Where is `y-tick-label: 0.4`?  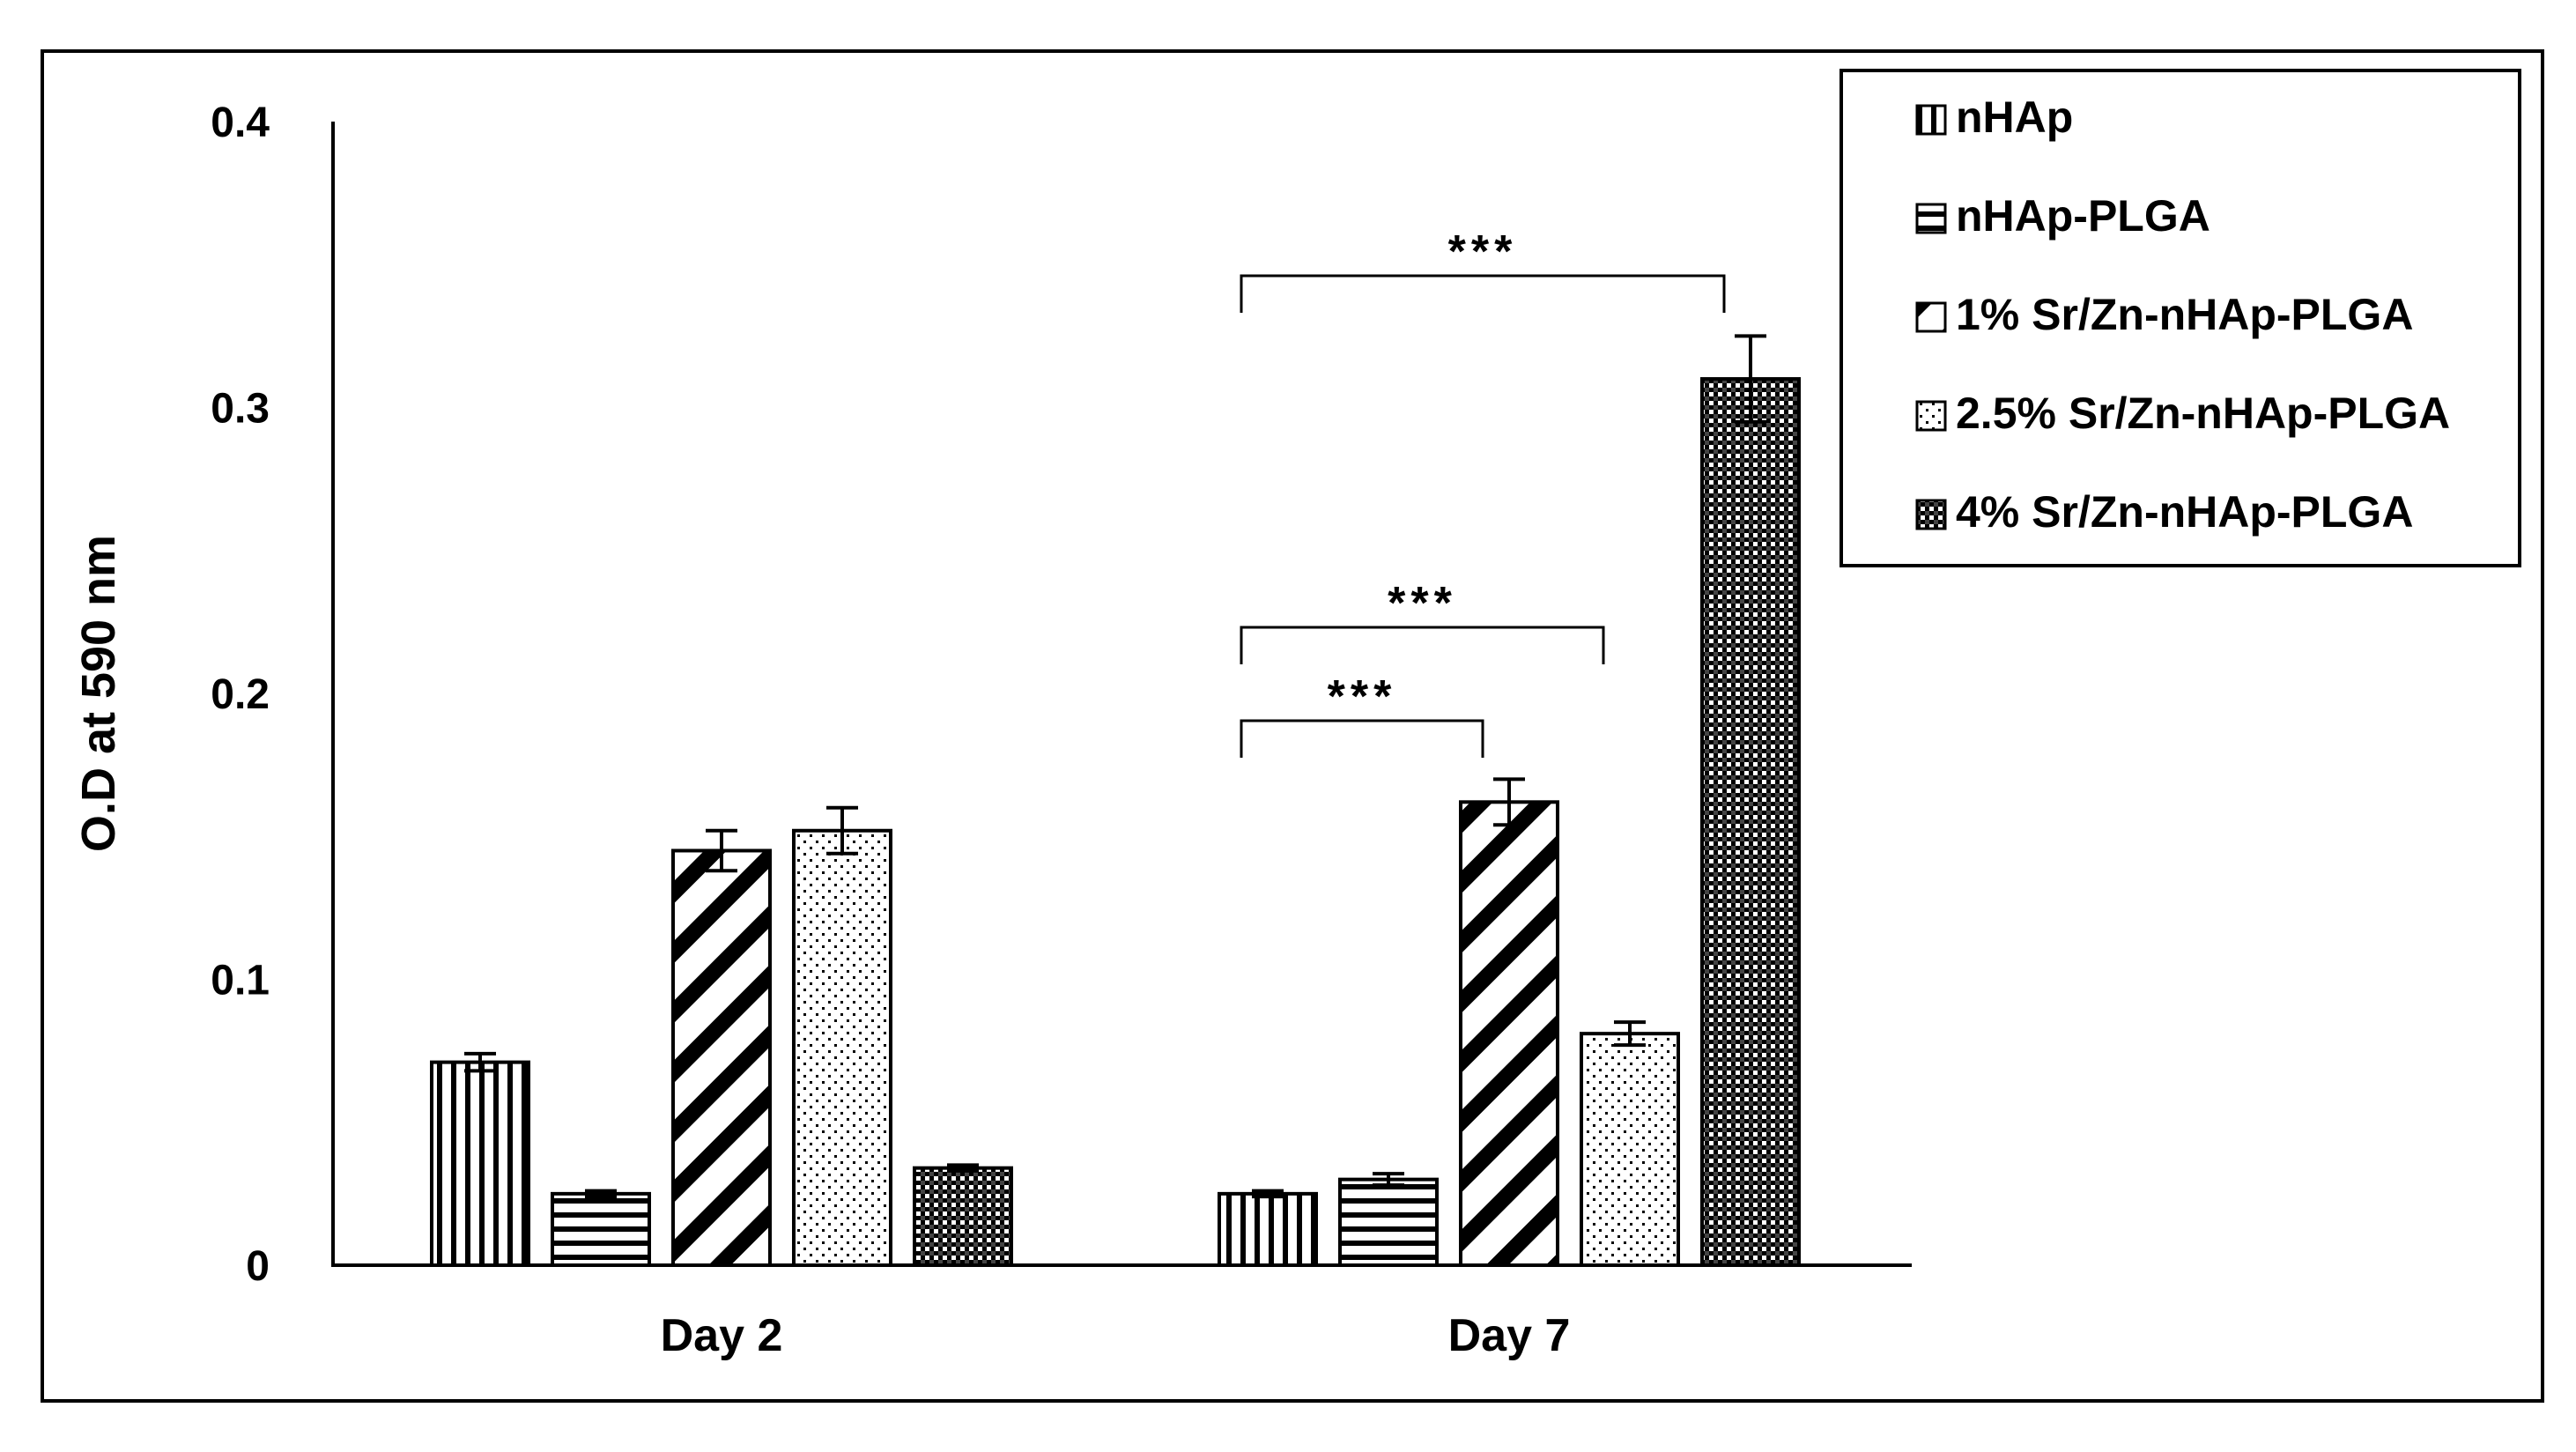 y-tick-label: 0.4 is located at coordinates (241, 123).